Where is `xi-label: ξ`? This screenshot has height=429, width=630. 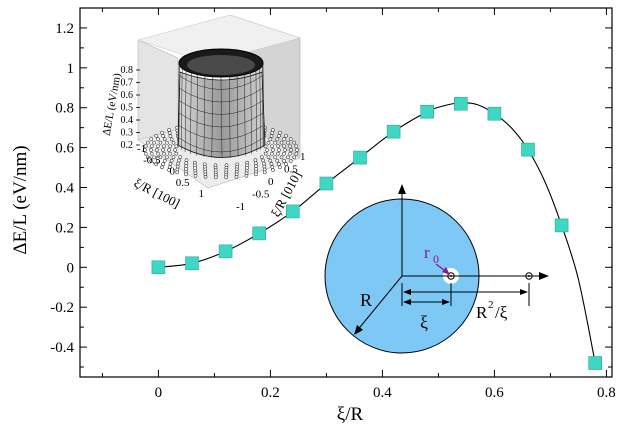 xi-label: ξ is located at coordinates (424, 322).